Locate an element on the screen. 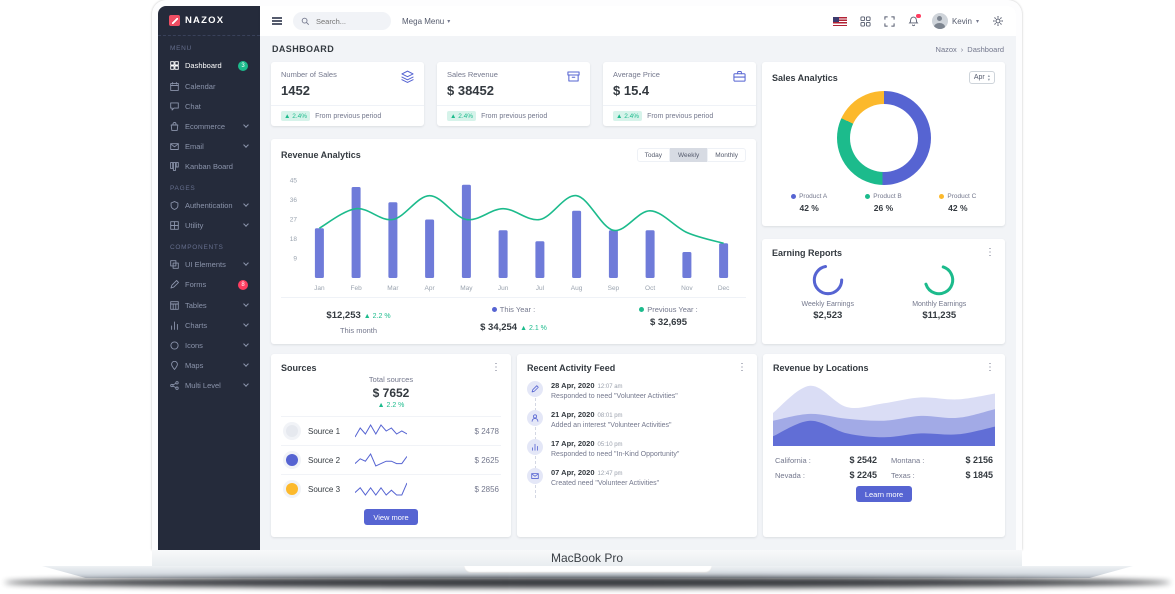 The image size is (1175, 594). search-box is located at coordinates (342, 21).